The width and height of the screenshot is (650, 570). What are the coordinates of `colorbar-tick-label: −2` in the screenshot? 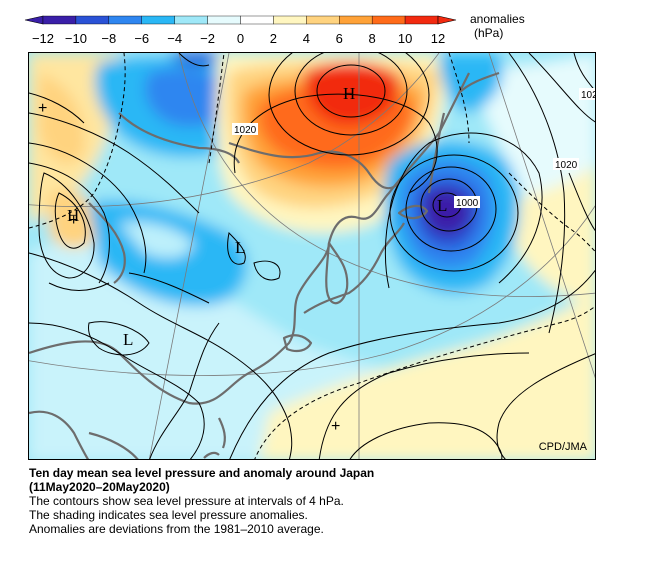 It's located at (207, 38).